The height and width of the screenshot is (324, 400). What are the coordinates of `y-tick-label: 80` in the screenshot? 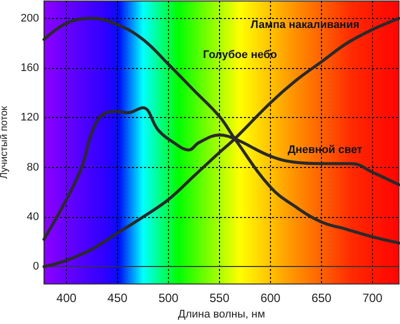 It's located at (32, 167).